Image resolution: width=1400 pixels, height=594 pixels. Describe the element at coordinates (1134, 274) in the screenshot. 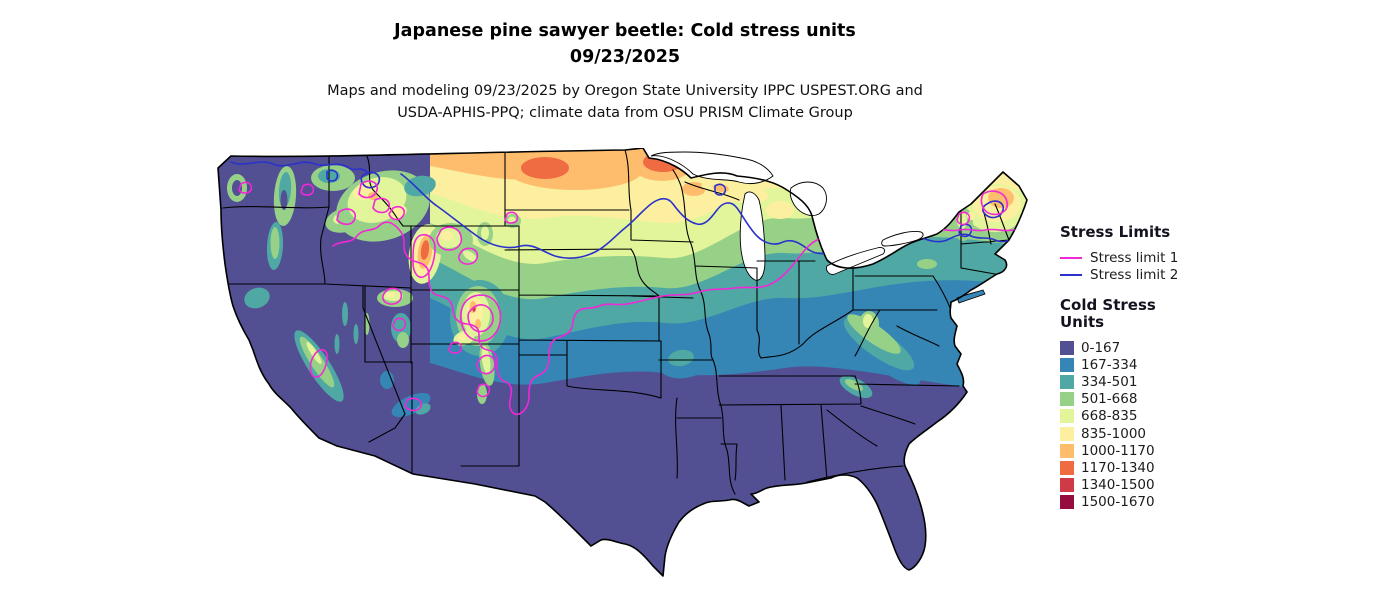

I see `stress-limit-label: Stress limit 2` at that location.